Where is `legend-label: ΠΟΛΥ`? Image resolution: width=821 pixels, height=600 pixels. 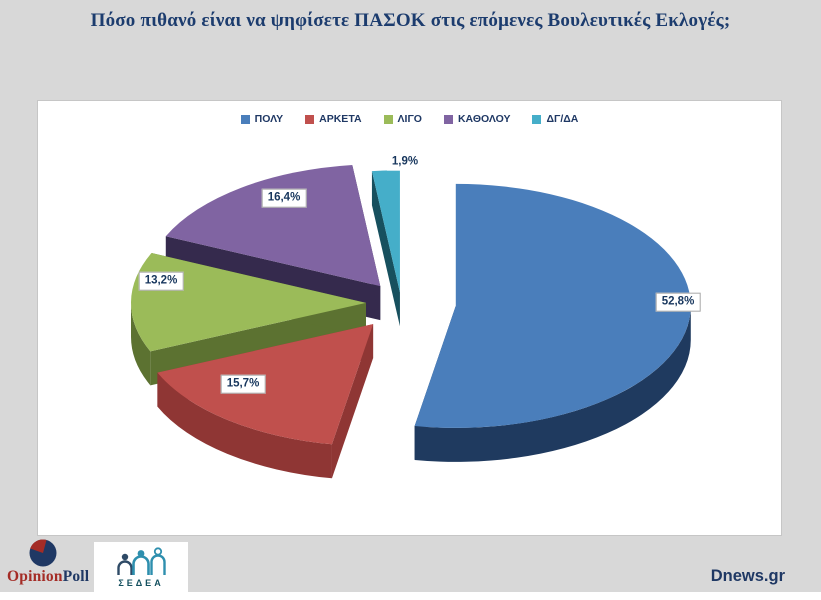 legend-label: ΠΟΛΥ is located at coordinates (269, 119).